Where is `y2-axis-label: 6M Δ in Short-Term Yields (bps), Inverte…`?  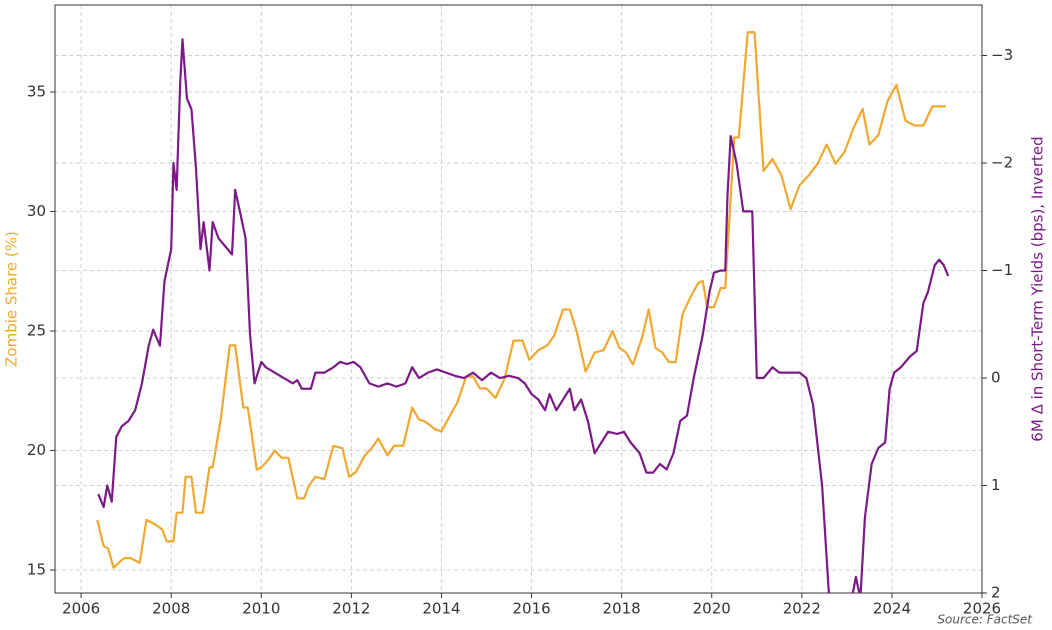
y2-axis-label: 6M Δ in Short-Term Yields (bps), Inverte… is located at coordinates (1038, 288).